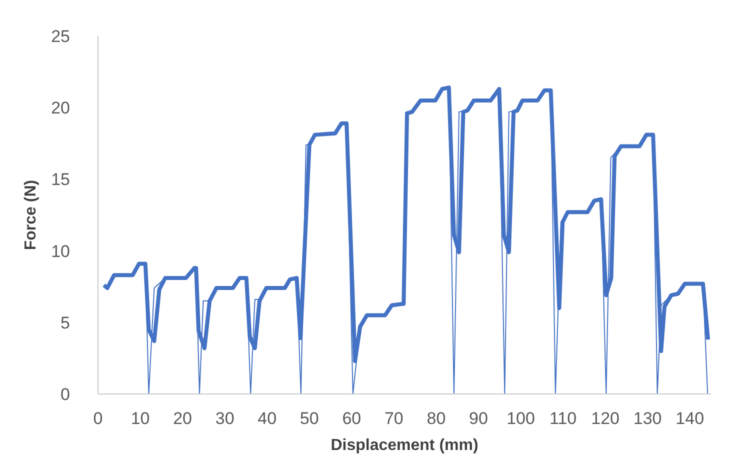 This screenshot has width=729, height=468. What do you see at coordinates (404, 445) in the screenshot?
I see `x-axis-title: Displacement (mm)` at bounding box center [404, 445].